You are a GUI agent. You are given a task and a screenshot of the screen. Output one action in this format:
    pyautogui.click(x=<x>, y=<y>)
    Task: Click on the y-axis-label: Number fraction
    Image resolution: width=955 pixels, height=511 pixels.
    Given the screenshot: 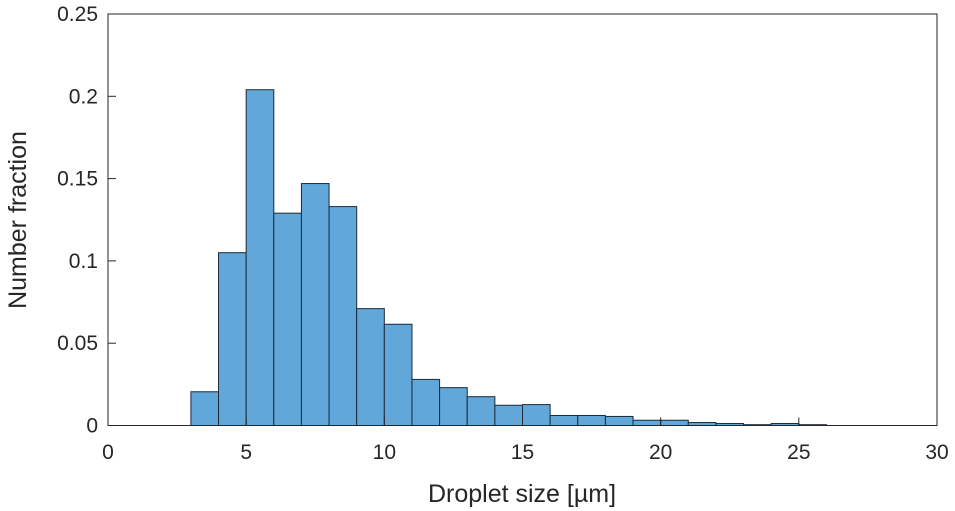 What is the action you would take?
    pyautogui.click(x=18, y=220)
    